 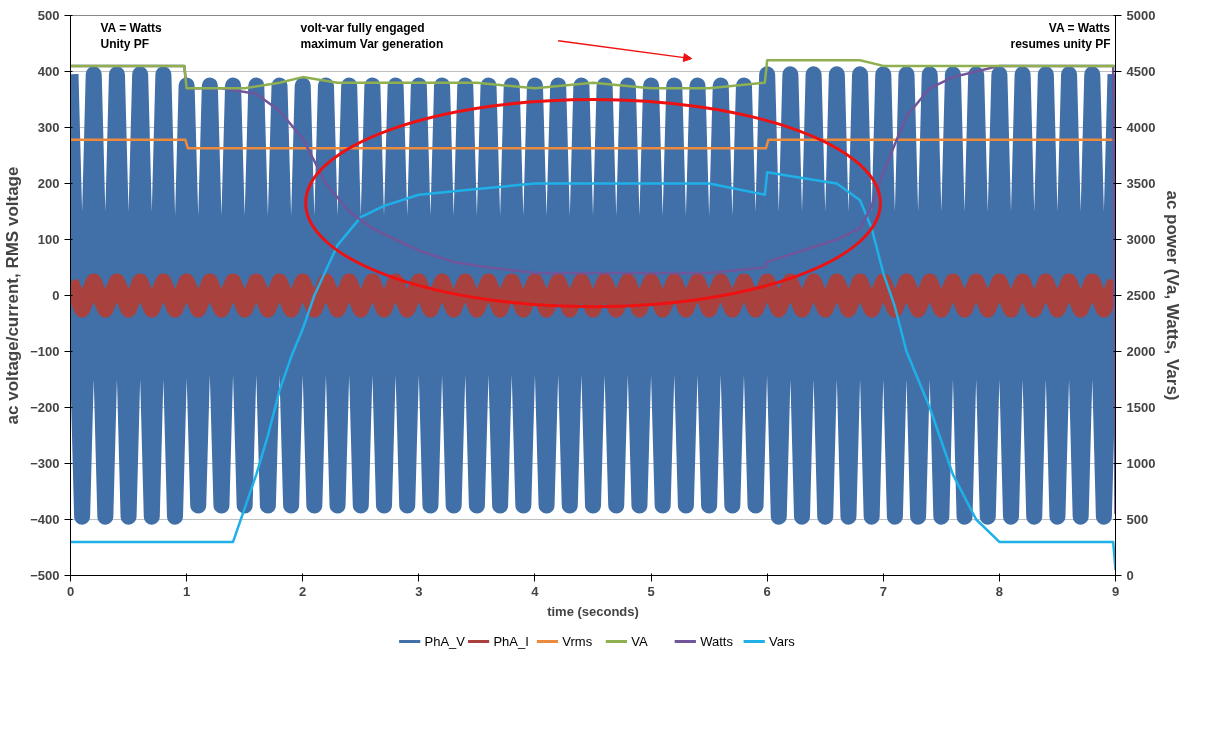 I want to click on y2-tick-label: 3500, so click(x=1141, y=183).